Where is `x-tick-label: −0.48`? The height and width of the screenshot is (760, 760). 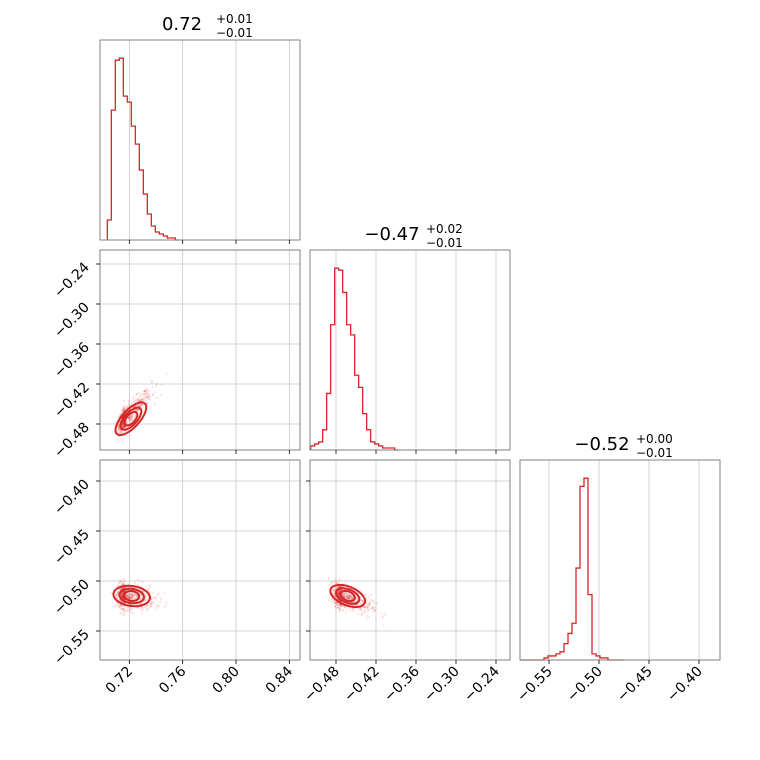 x-tick-label: −0.48 is located at coordinates (322, 685).